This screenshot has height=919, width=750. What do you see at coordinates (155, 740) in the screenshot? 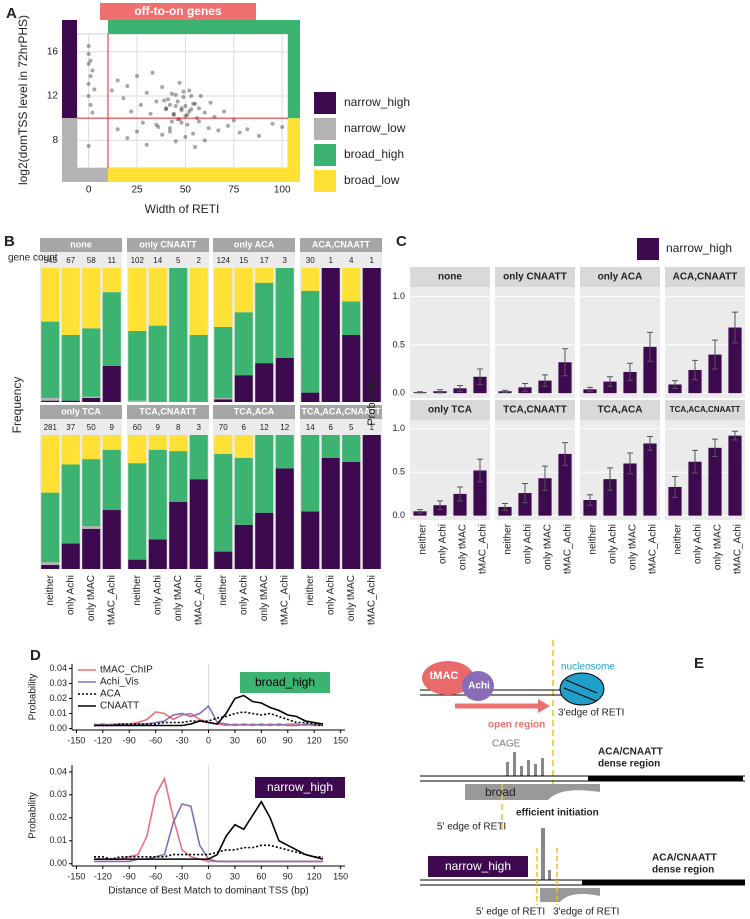
I see `x-tick-label: -60` at bounding box center [155, 740].